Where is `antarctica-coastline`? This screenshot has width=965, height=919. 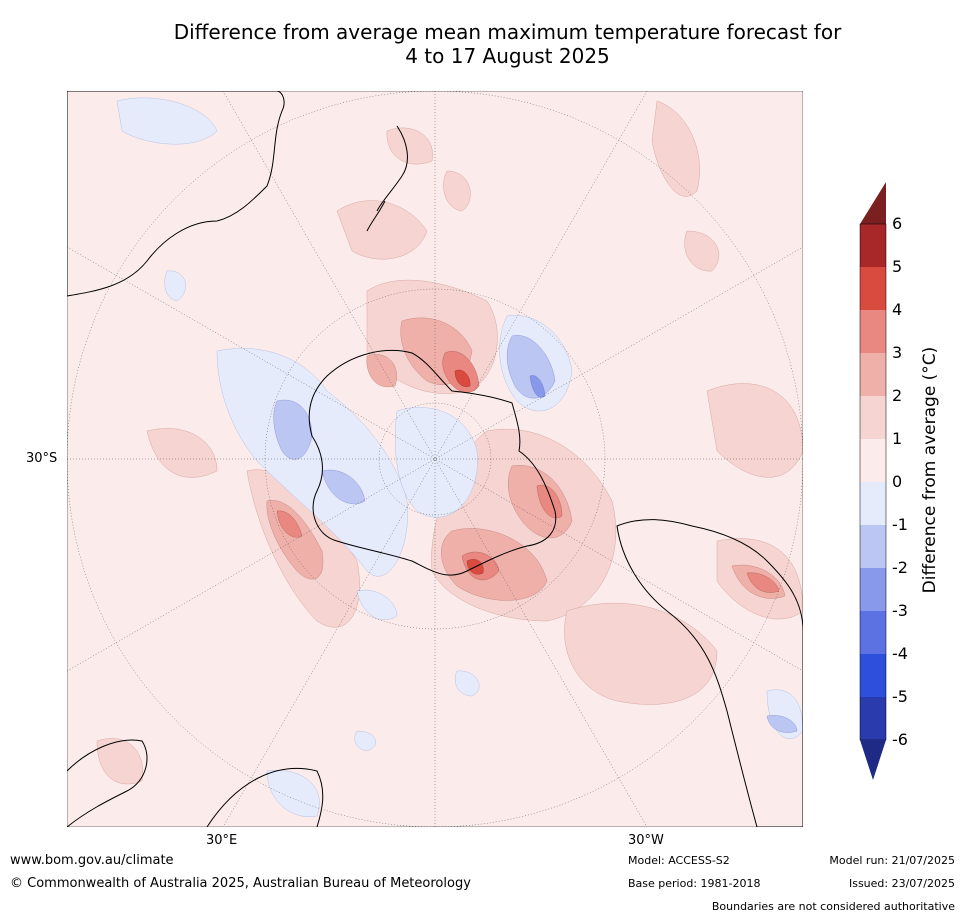
antarctica-coastline is located at coordinates (432, 462).